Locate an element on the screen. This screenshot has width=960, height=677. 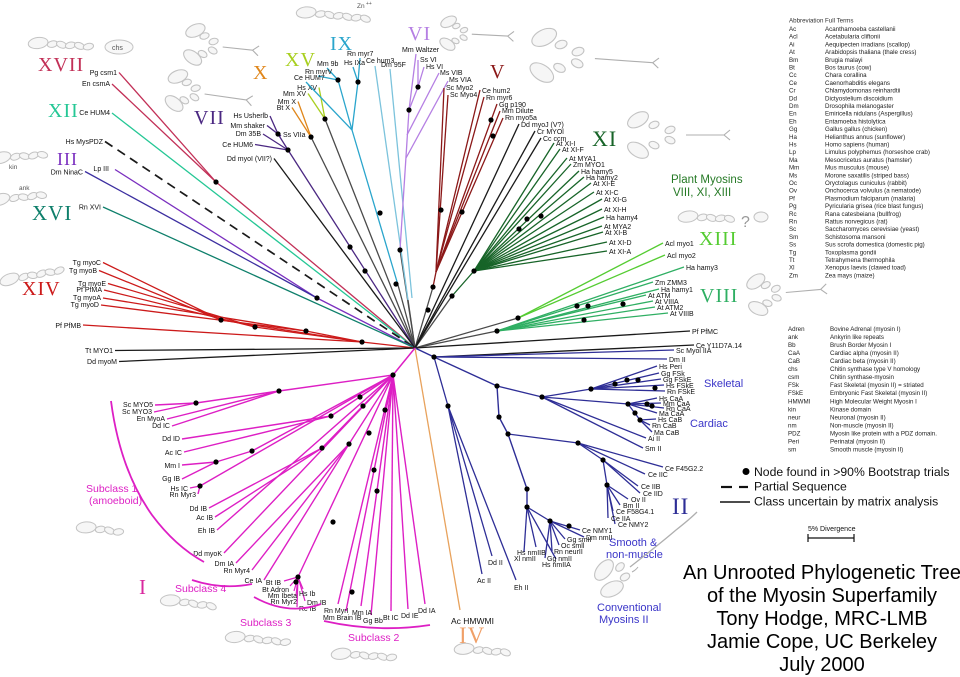
svg-text: I is located at coordinates (143, 587).